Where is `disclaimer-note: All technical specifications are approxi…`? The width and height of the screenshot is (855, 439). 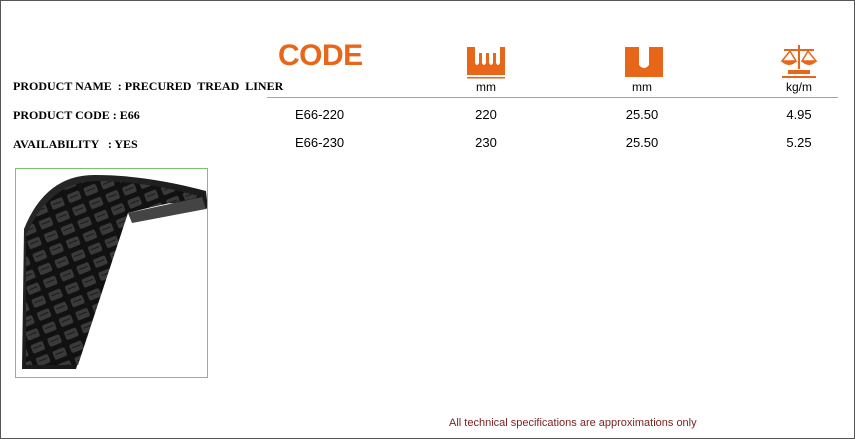 disclaimer-note: All technical specifications are approxi… is located at coordinates (573, 423).